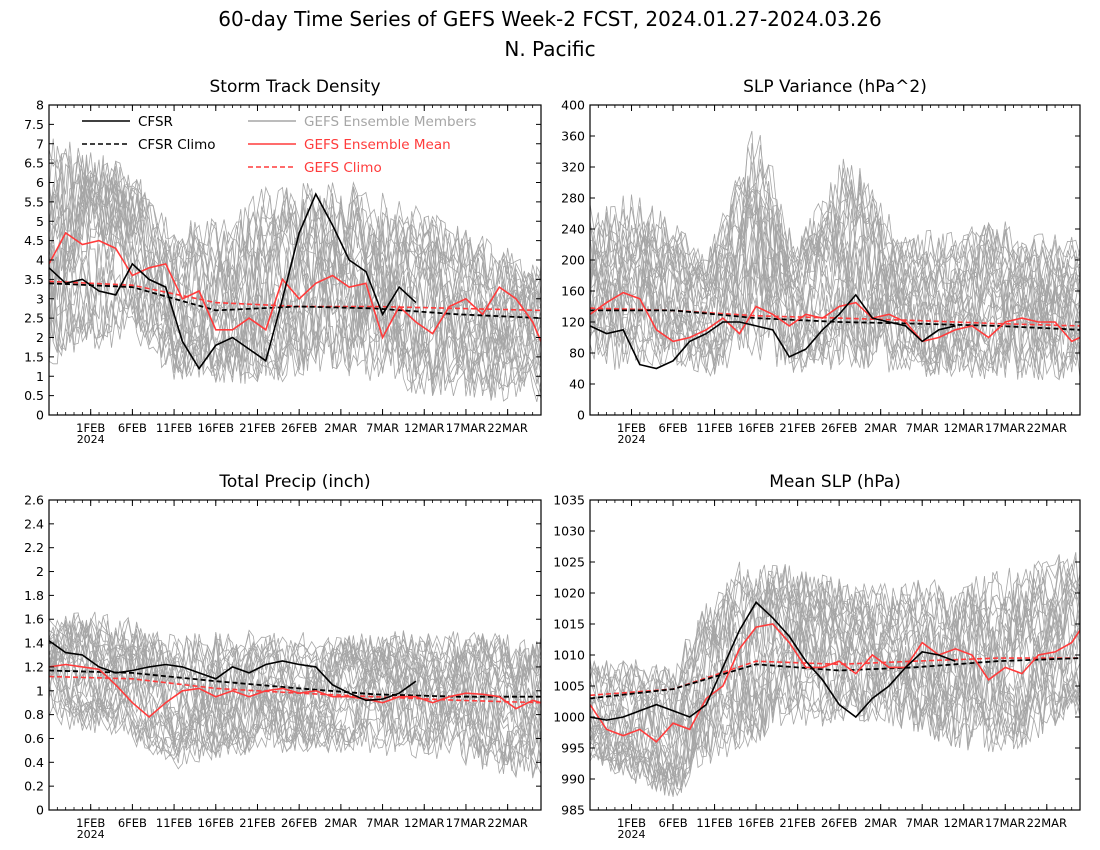 The height and width of the screenshot is (850, 1100). What do you see at coordinates (569, 562) in the screenshot?
I see `y-tick-label: 1025` at bounding box center [569, 562].